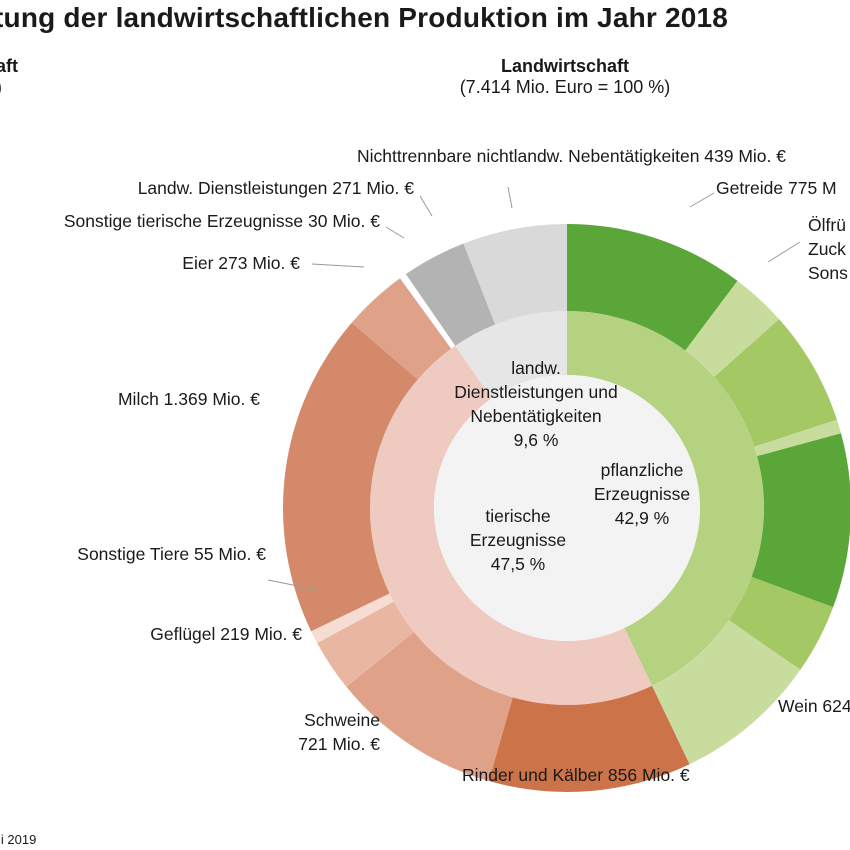 Image resolution: width=850 pixels, height=850 pixels. Describe the element at coordinates (9, 87) in the screenshot. I see `left-header-line2: )` at that location.